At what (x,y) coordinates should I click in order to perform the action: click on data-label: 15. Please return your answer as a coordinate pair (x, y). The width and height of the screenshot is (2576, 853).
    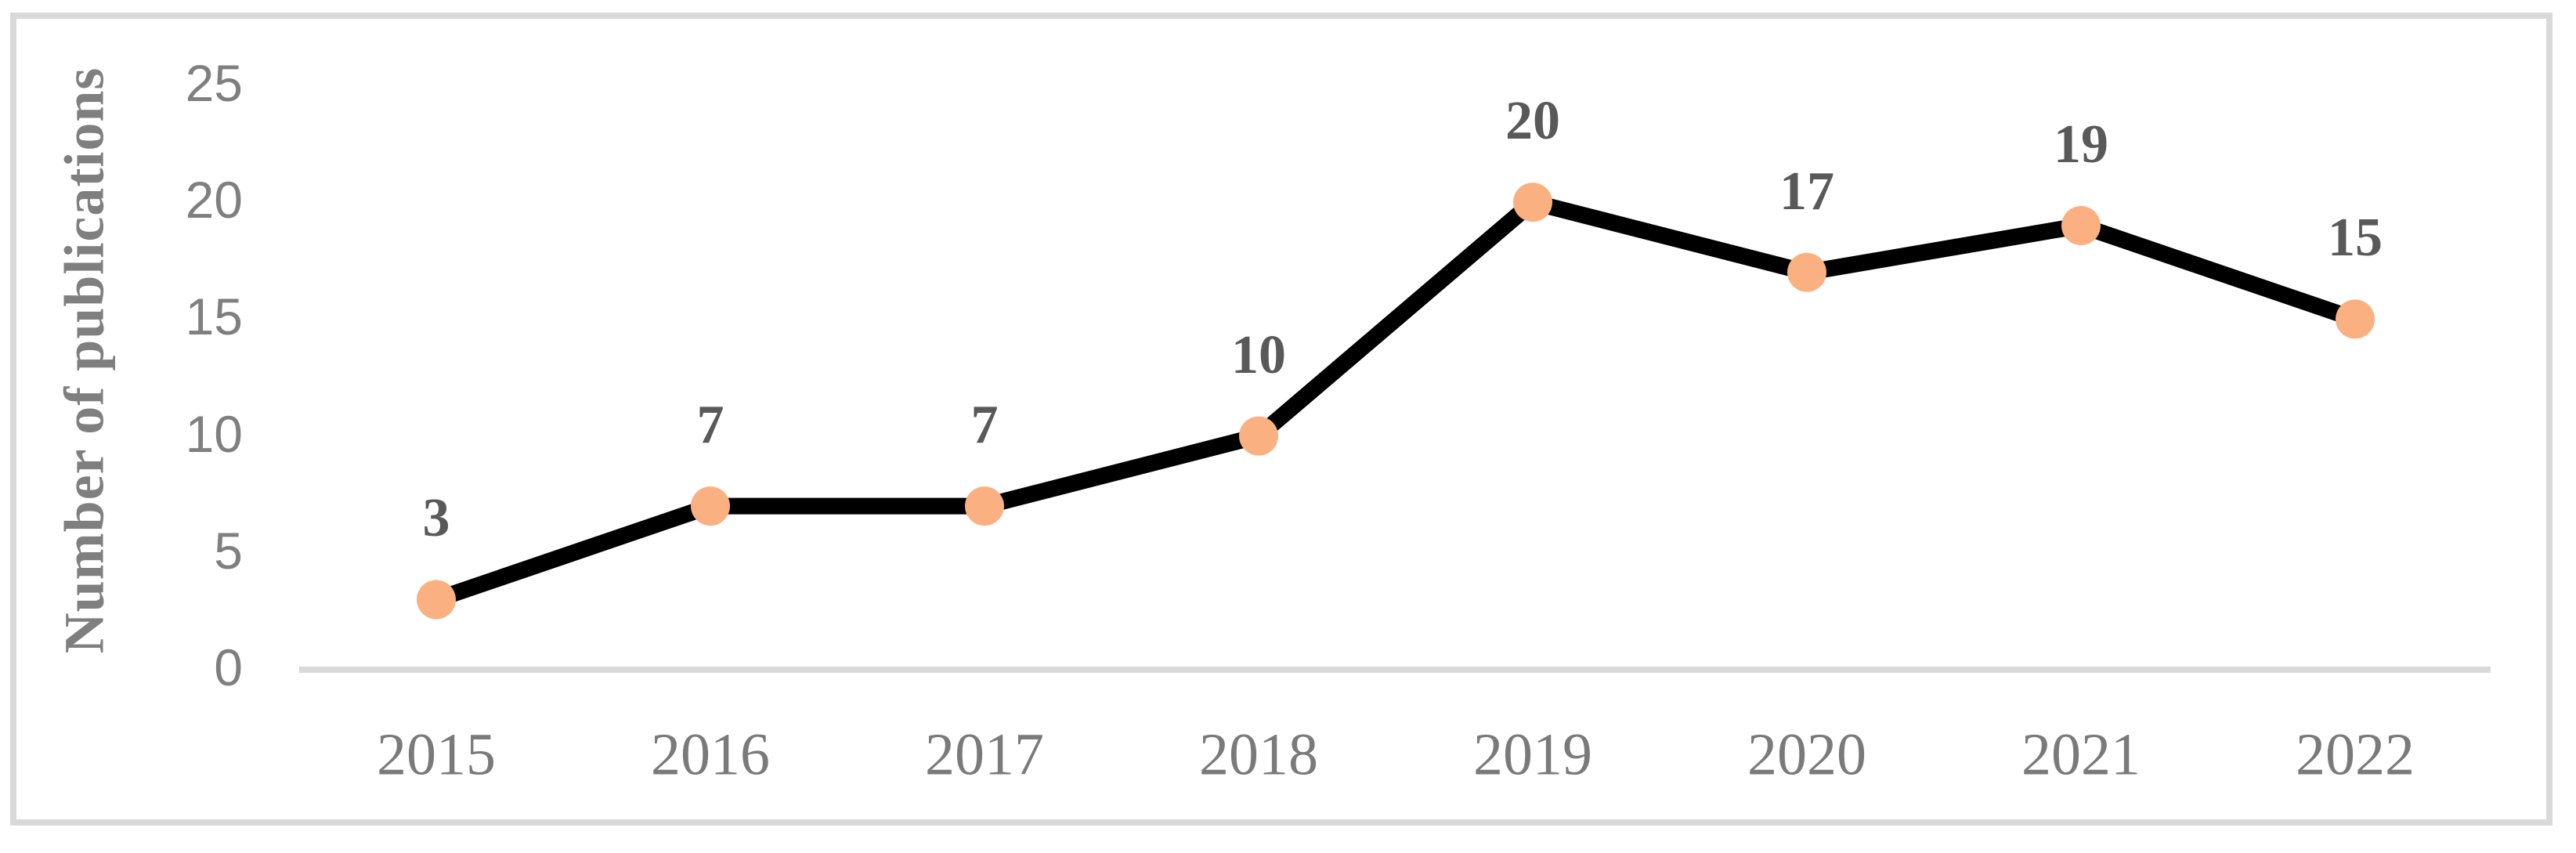
    Looking at the image, I should click on (2355, 238).